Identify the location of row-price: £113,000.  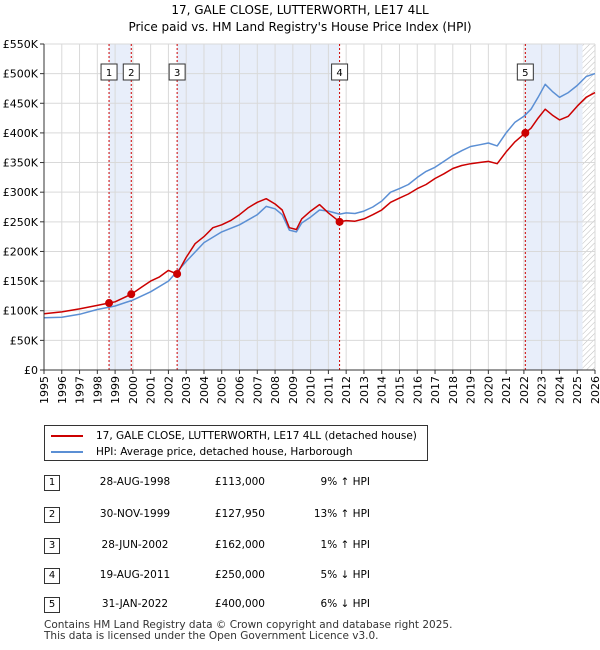
(239, 482).